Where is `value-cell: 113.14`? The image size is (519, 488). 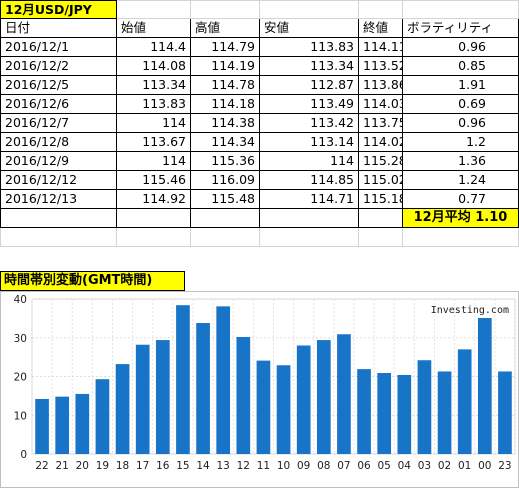 value-cell: 113.14 is located at coordinates (309, 142).